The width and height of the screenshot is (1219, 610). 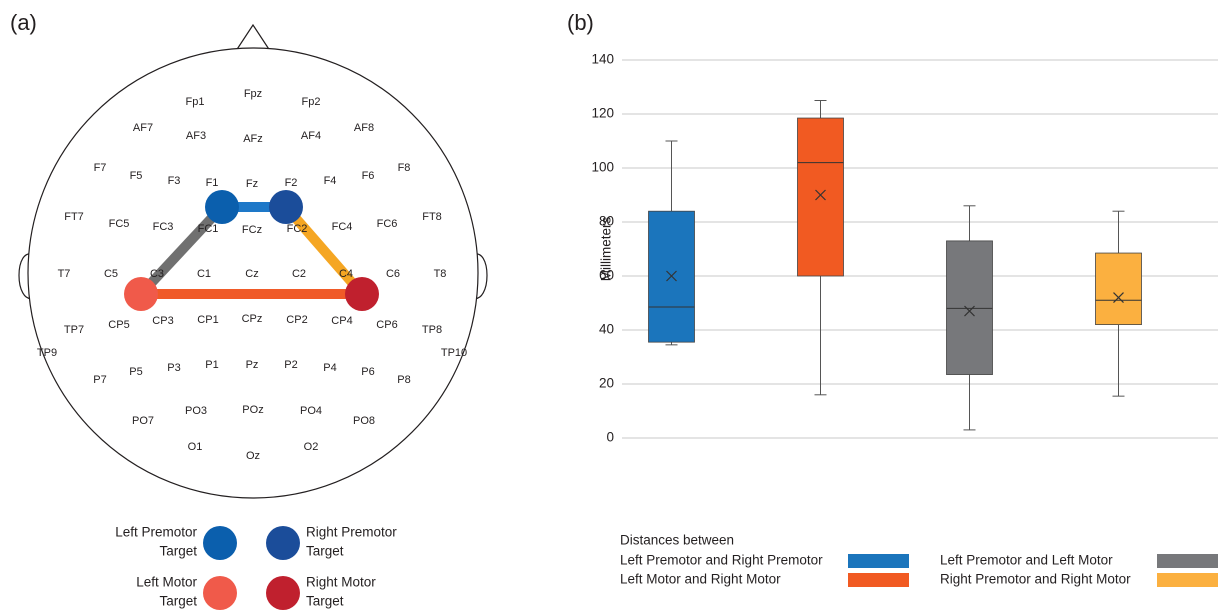 What do you see at coordinates (99, 380) in the screenshot?
I see `electrode-label: P7` at bounding box center [99, 380].